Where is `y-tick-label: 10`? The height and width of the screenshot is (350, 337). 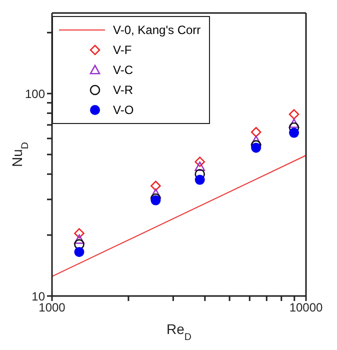
y-tick-label: 10 is located at coordinates (39, 296).